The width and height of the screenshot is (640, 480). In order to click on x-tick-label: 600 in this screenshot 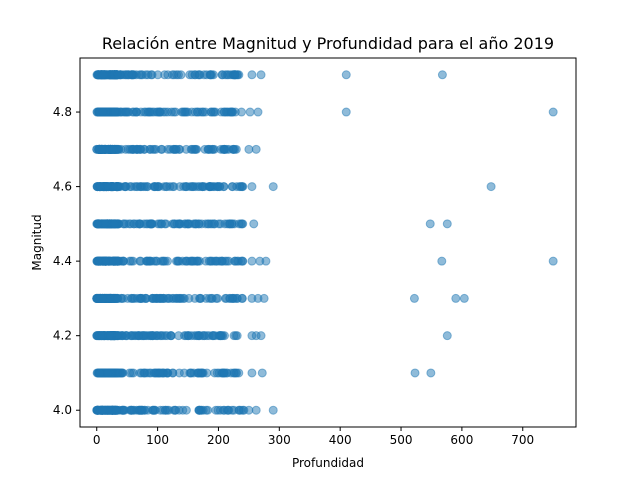, I will do `click(461, 440)`.